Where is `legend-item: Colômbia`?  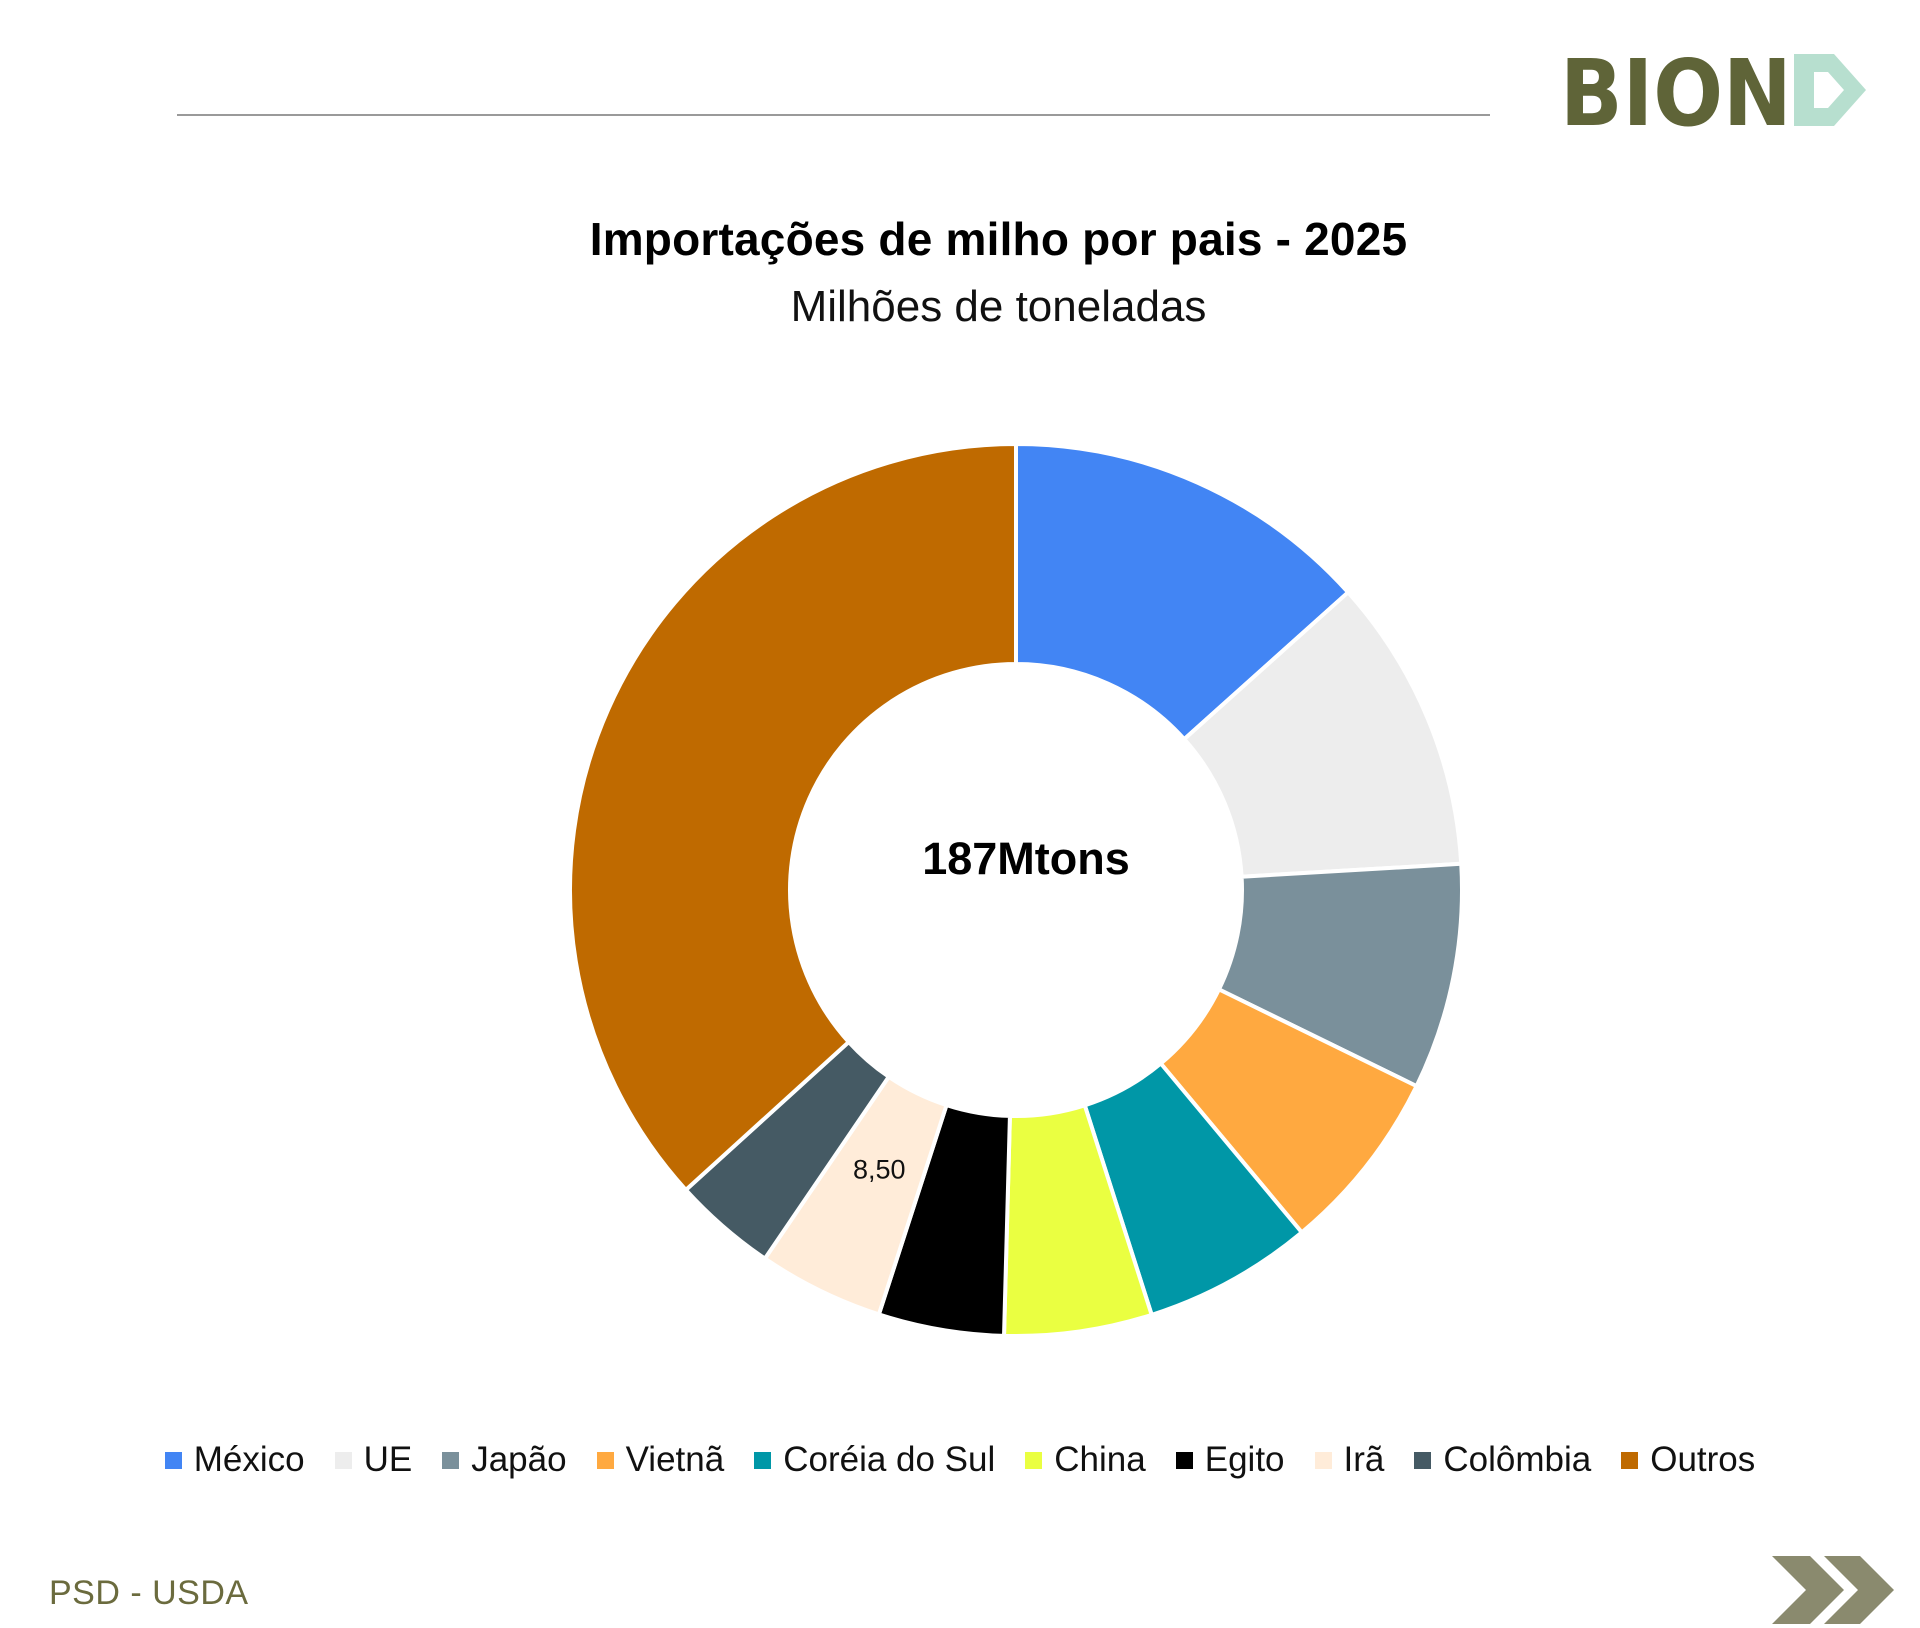
legend-item: Colômbia is located at coordinates (1502, 1460).